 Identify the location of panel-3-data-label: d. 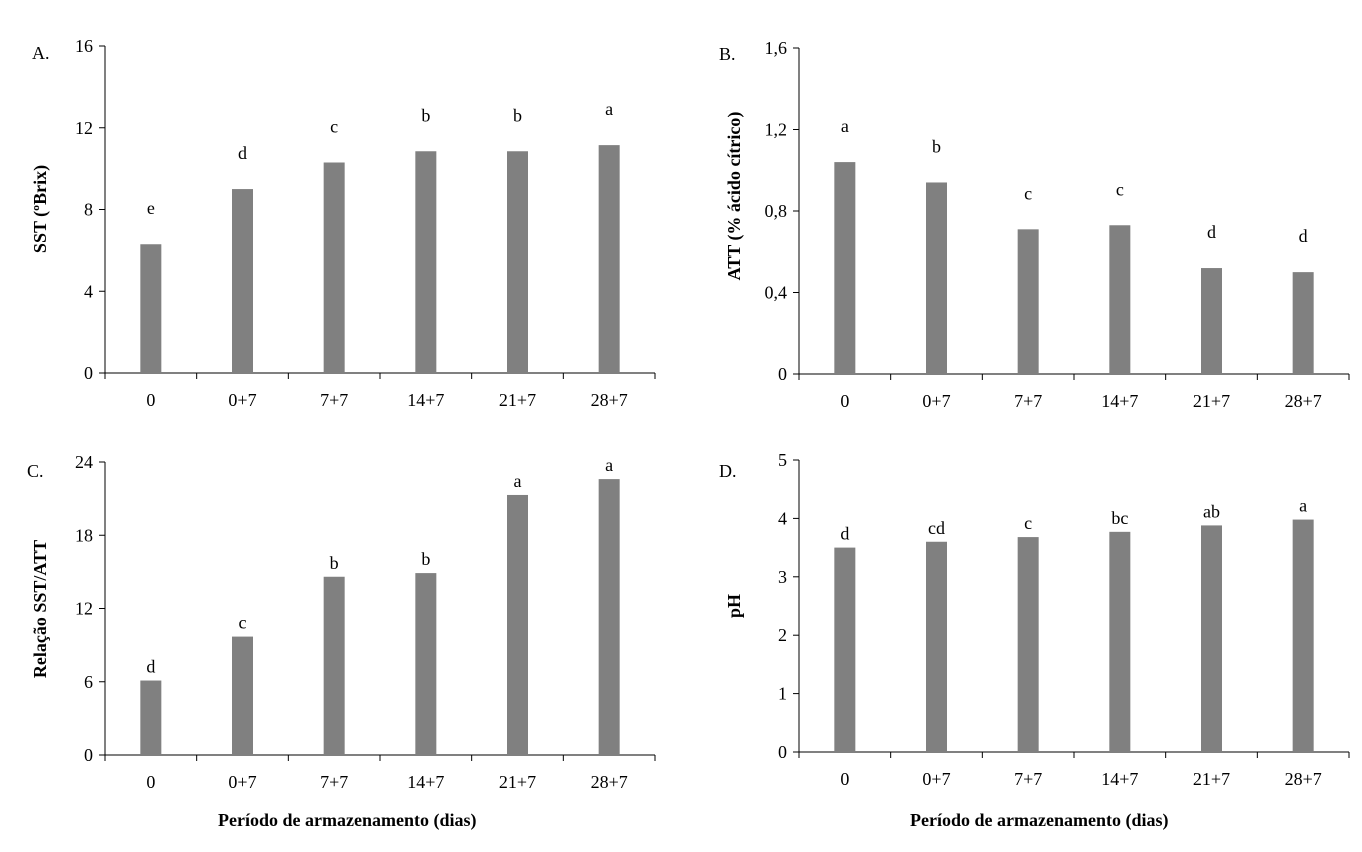
(150, 667).